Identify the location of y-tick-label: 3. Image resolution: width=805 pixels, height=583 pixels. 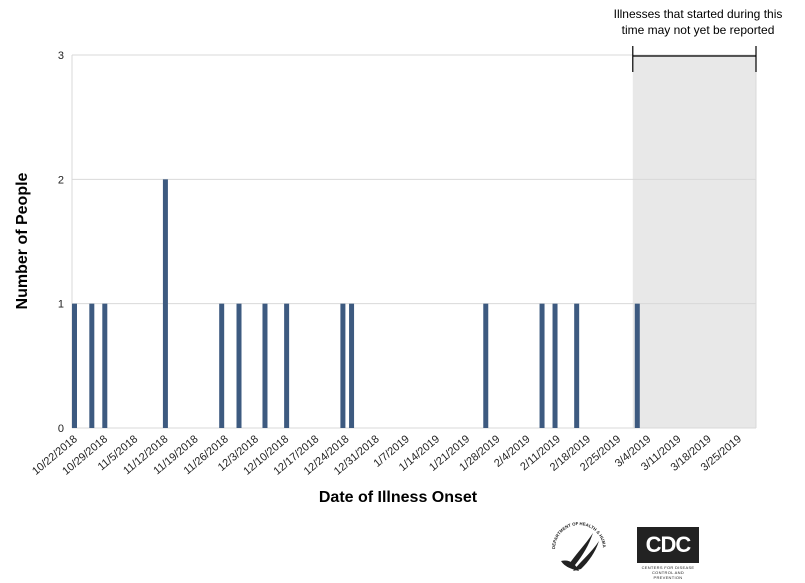
(61, 56).